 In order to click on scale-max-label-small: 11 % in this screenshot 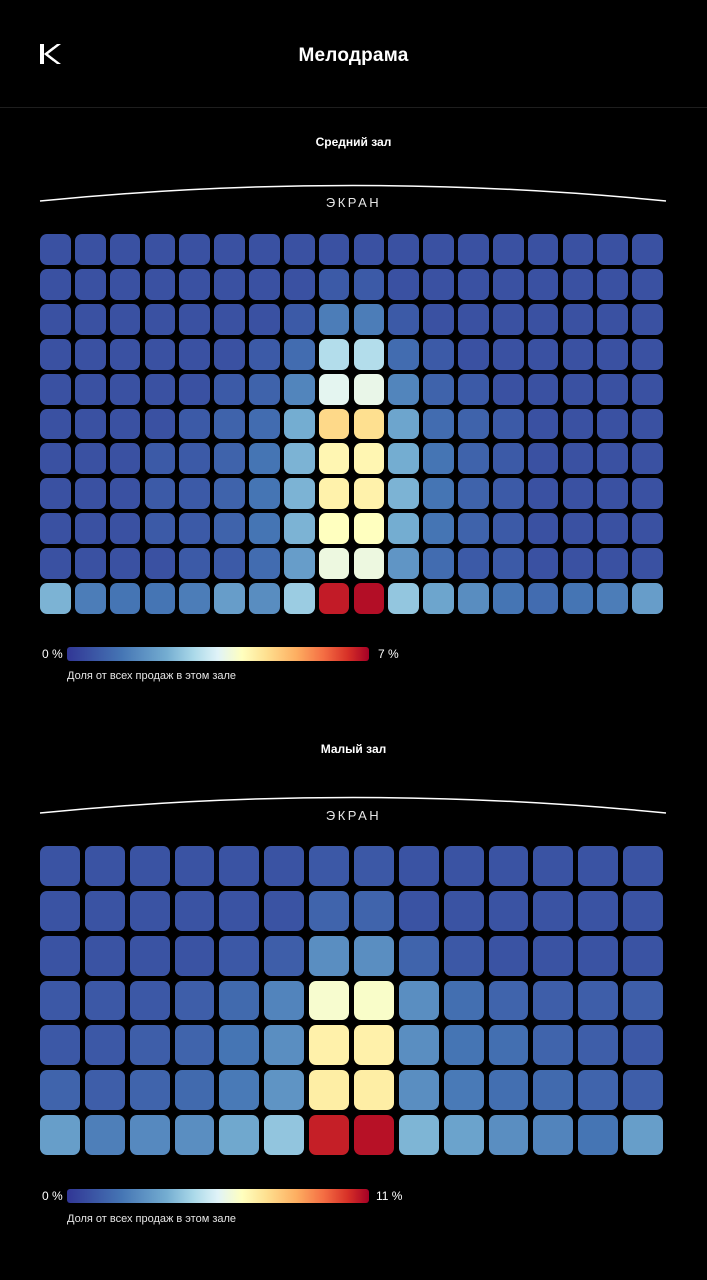, I will do `click(389, 1196)`.